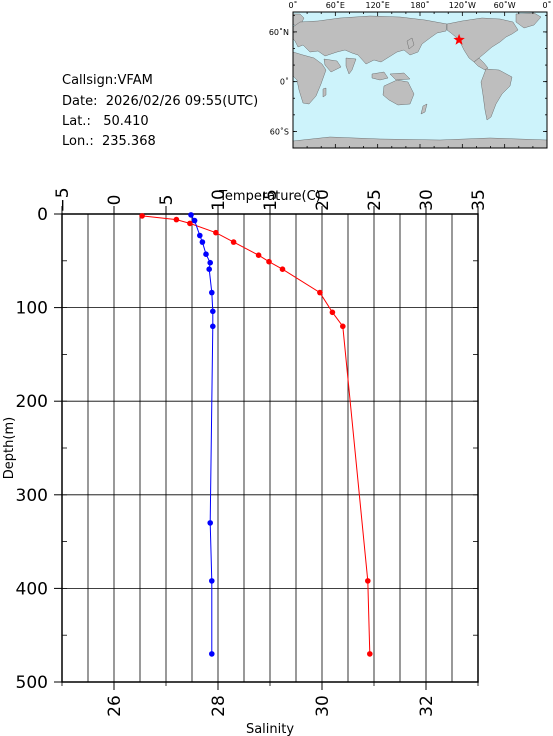  Describe the element at coordinates (380, 76) in the screenshot. I see `land-indonesia` at that location.